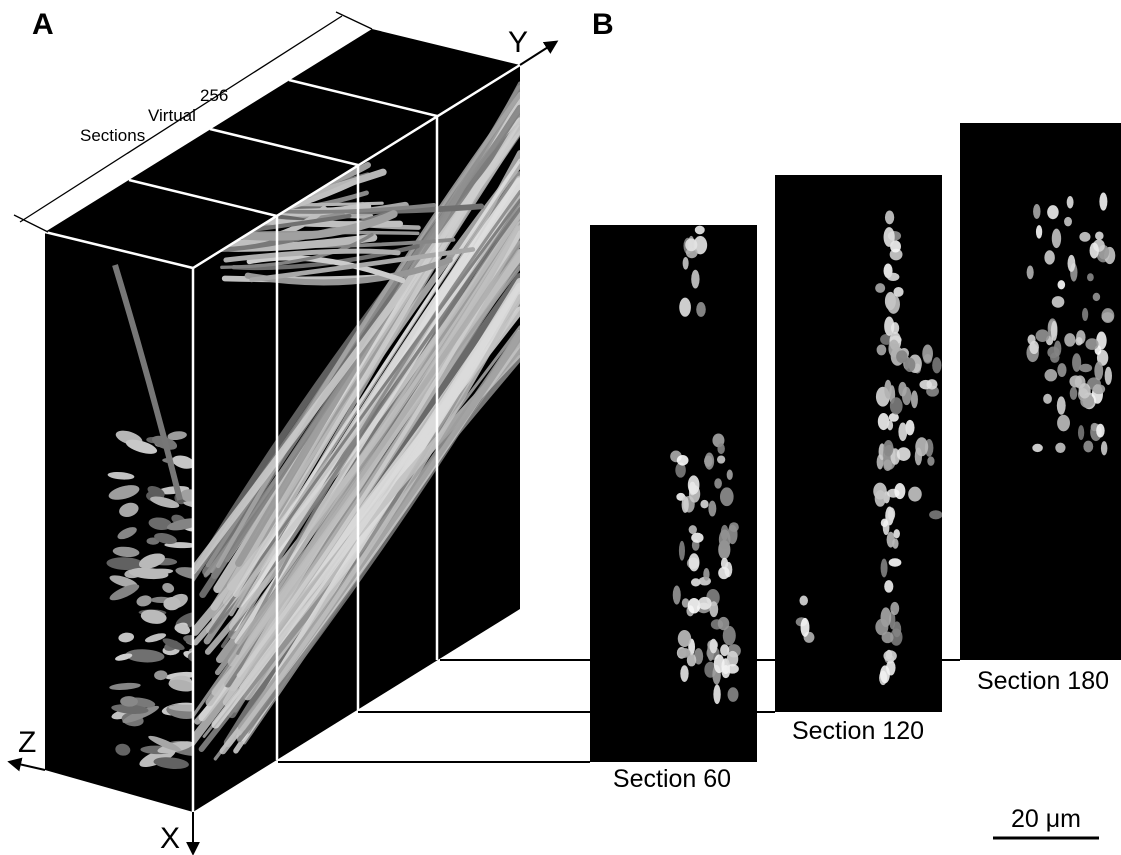  What do you see at coordinates (518, 42) in the screenshot?
I see `axis-label: Y` at bounding box center [518, 42].